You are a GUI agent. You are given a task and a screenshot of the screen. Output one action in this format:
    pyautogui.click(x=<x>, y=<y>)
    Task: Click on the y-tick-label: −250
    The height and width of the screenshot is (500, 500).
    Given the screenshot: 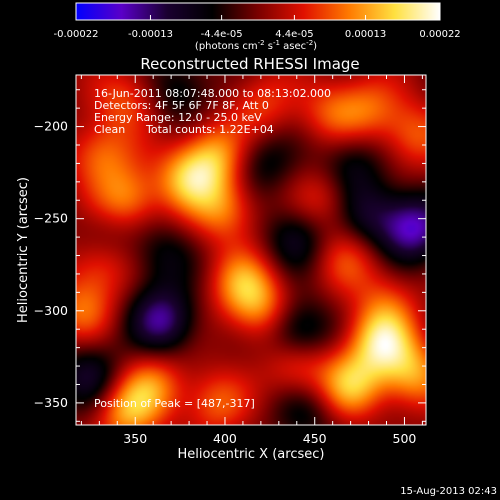 What is the action you would take?
    pyautogui.click(x=51, y=218)
    